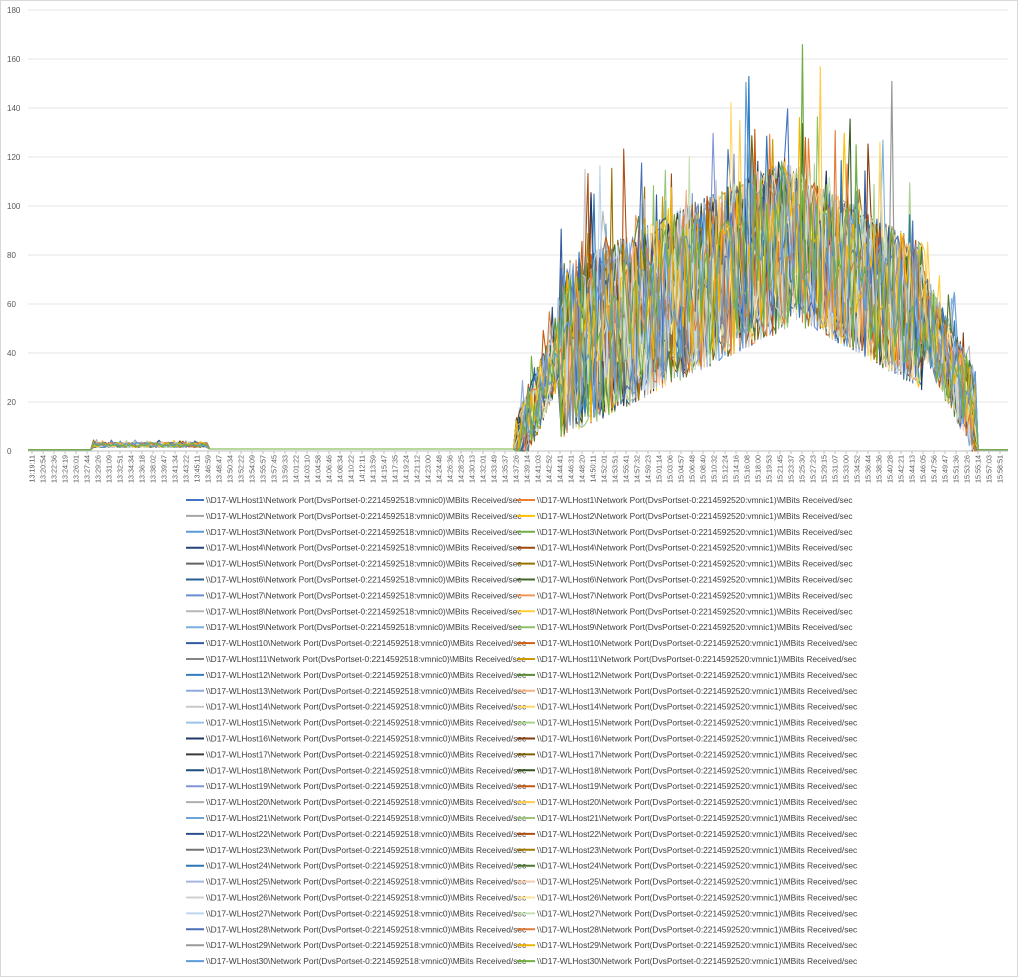 The width and height of the screenshot is (1018, 977). Describe the element at coordinates (14, 10) in the screenshot. I see `y-tick-label: 180` at that location.